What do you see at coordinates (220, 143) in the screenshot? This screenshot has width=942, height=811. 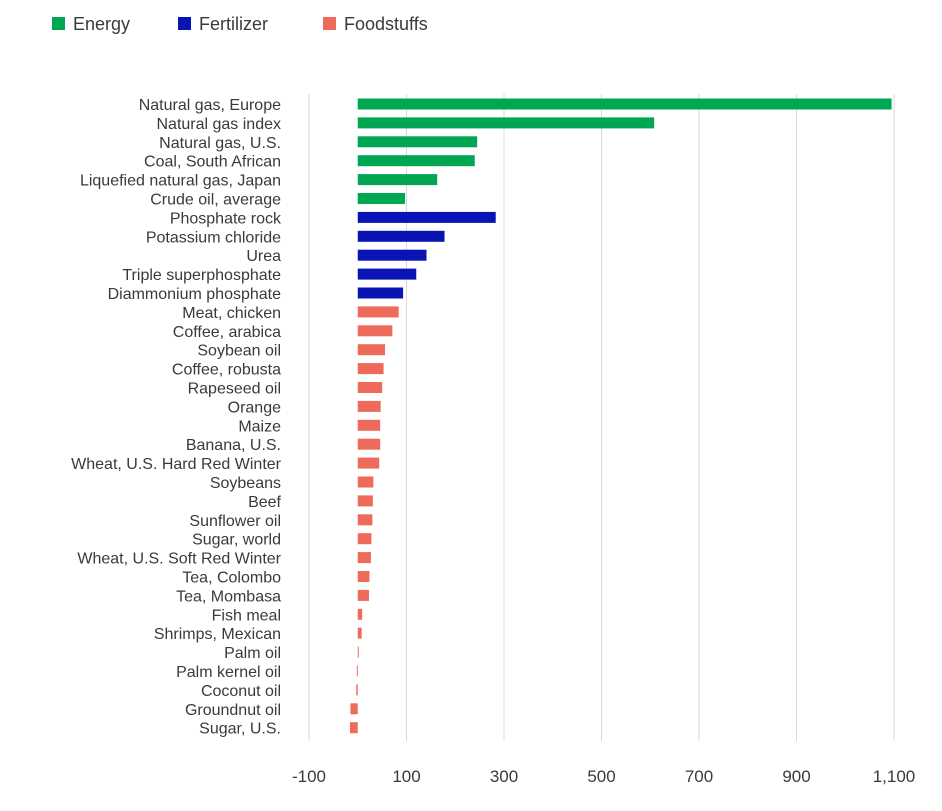 I see `category-label: Natural gas, U.S.` at bounding box center [220, 143].